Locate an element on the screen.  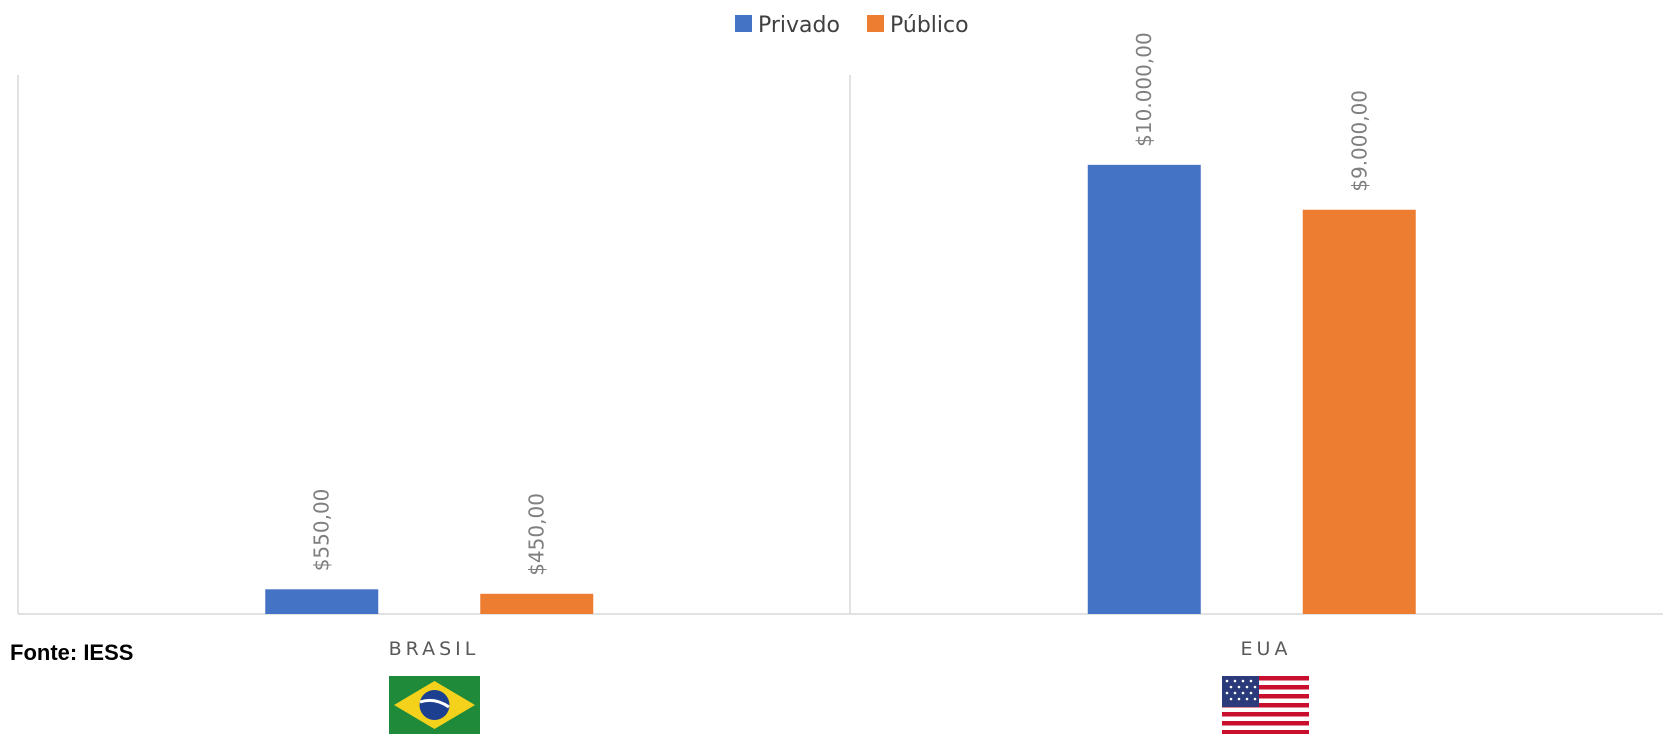
category-label-brasil: BRASIL is located at coordinates (434, 649).